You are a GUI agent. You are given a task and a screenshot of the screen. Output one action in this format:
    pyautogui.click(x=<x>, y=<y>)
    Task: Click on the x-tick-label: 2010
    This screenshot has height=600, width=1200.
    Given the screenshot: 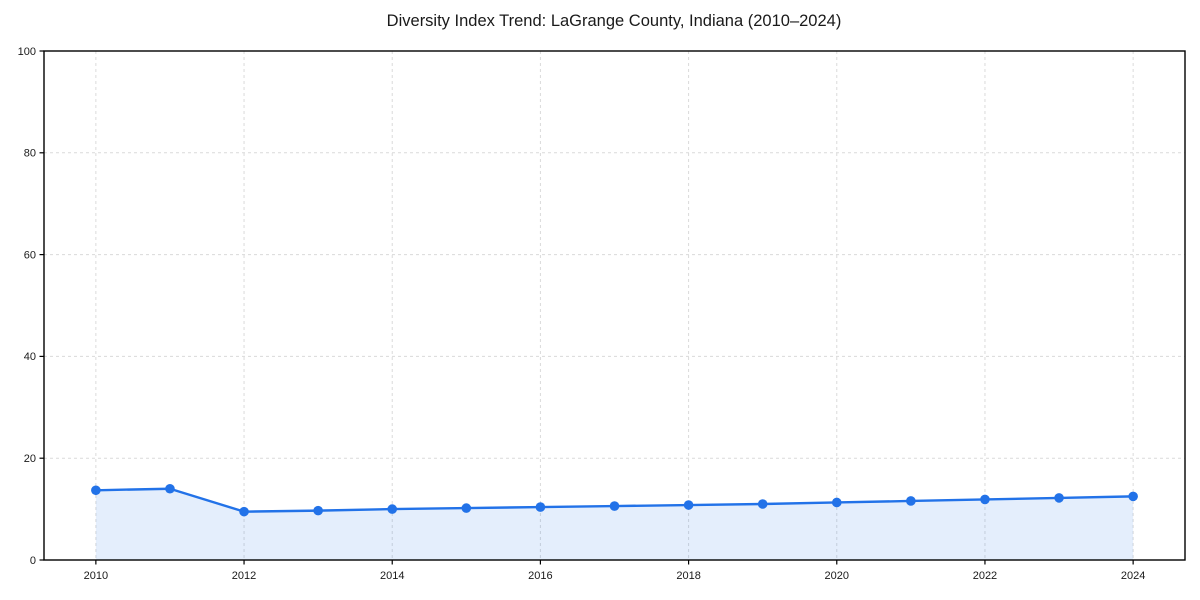 What is the action you would take?
    pyautogui.click(x=96, y=576)
    